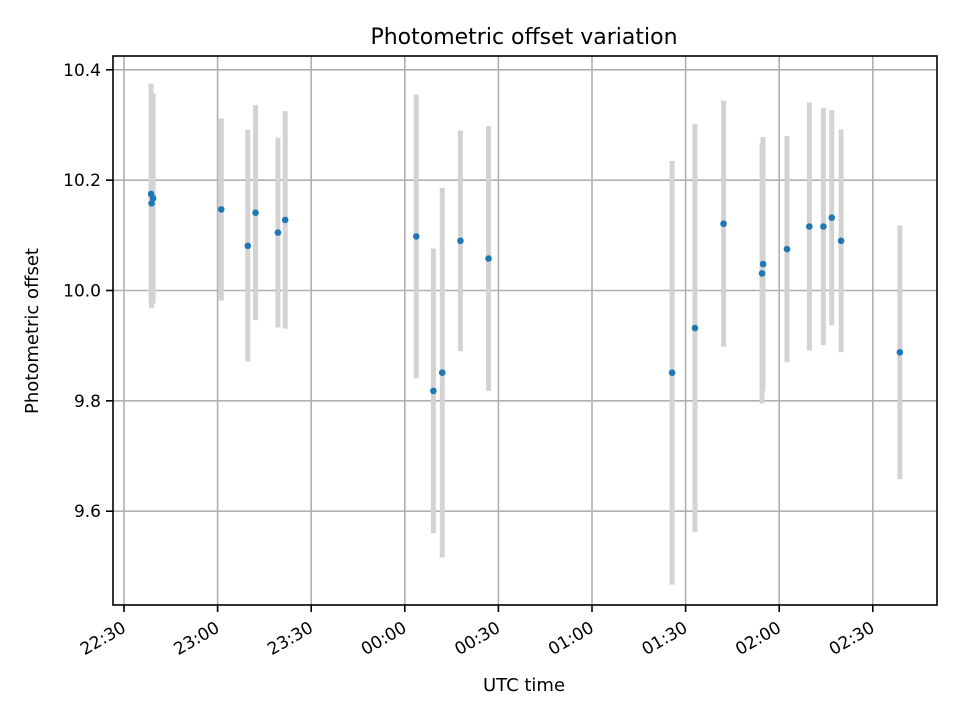 The height and width of the screenshot is (720, 960). What do you see at coordinates (197, 639) in the screenshot?
I see `x-tick-label: 23:00` at bounding box center [197, 639].